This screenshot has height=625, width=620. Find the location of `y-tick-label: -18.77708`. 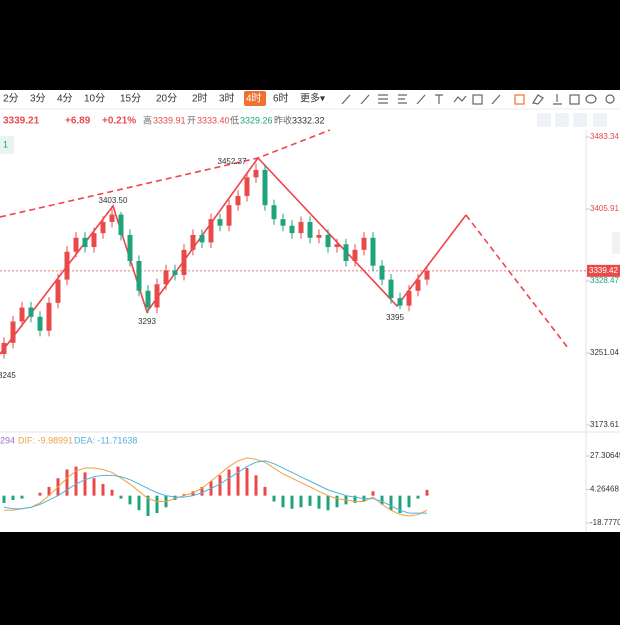

y-tick-label: -18.77708 is located at coordinates (605, 522).